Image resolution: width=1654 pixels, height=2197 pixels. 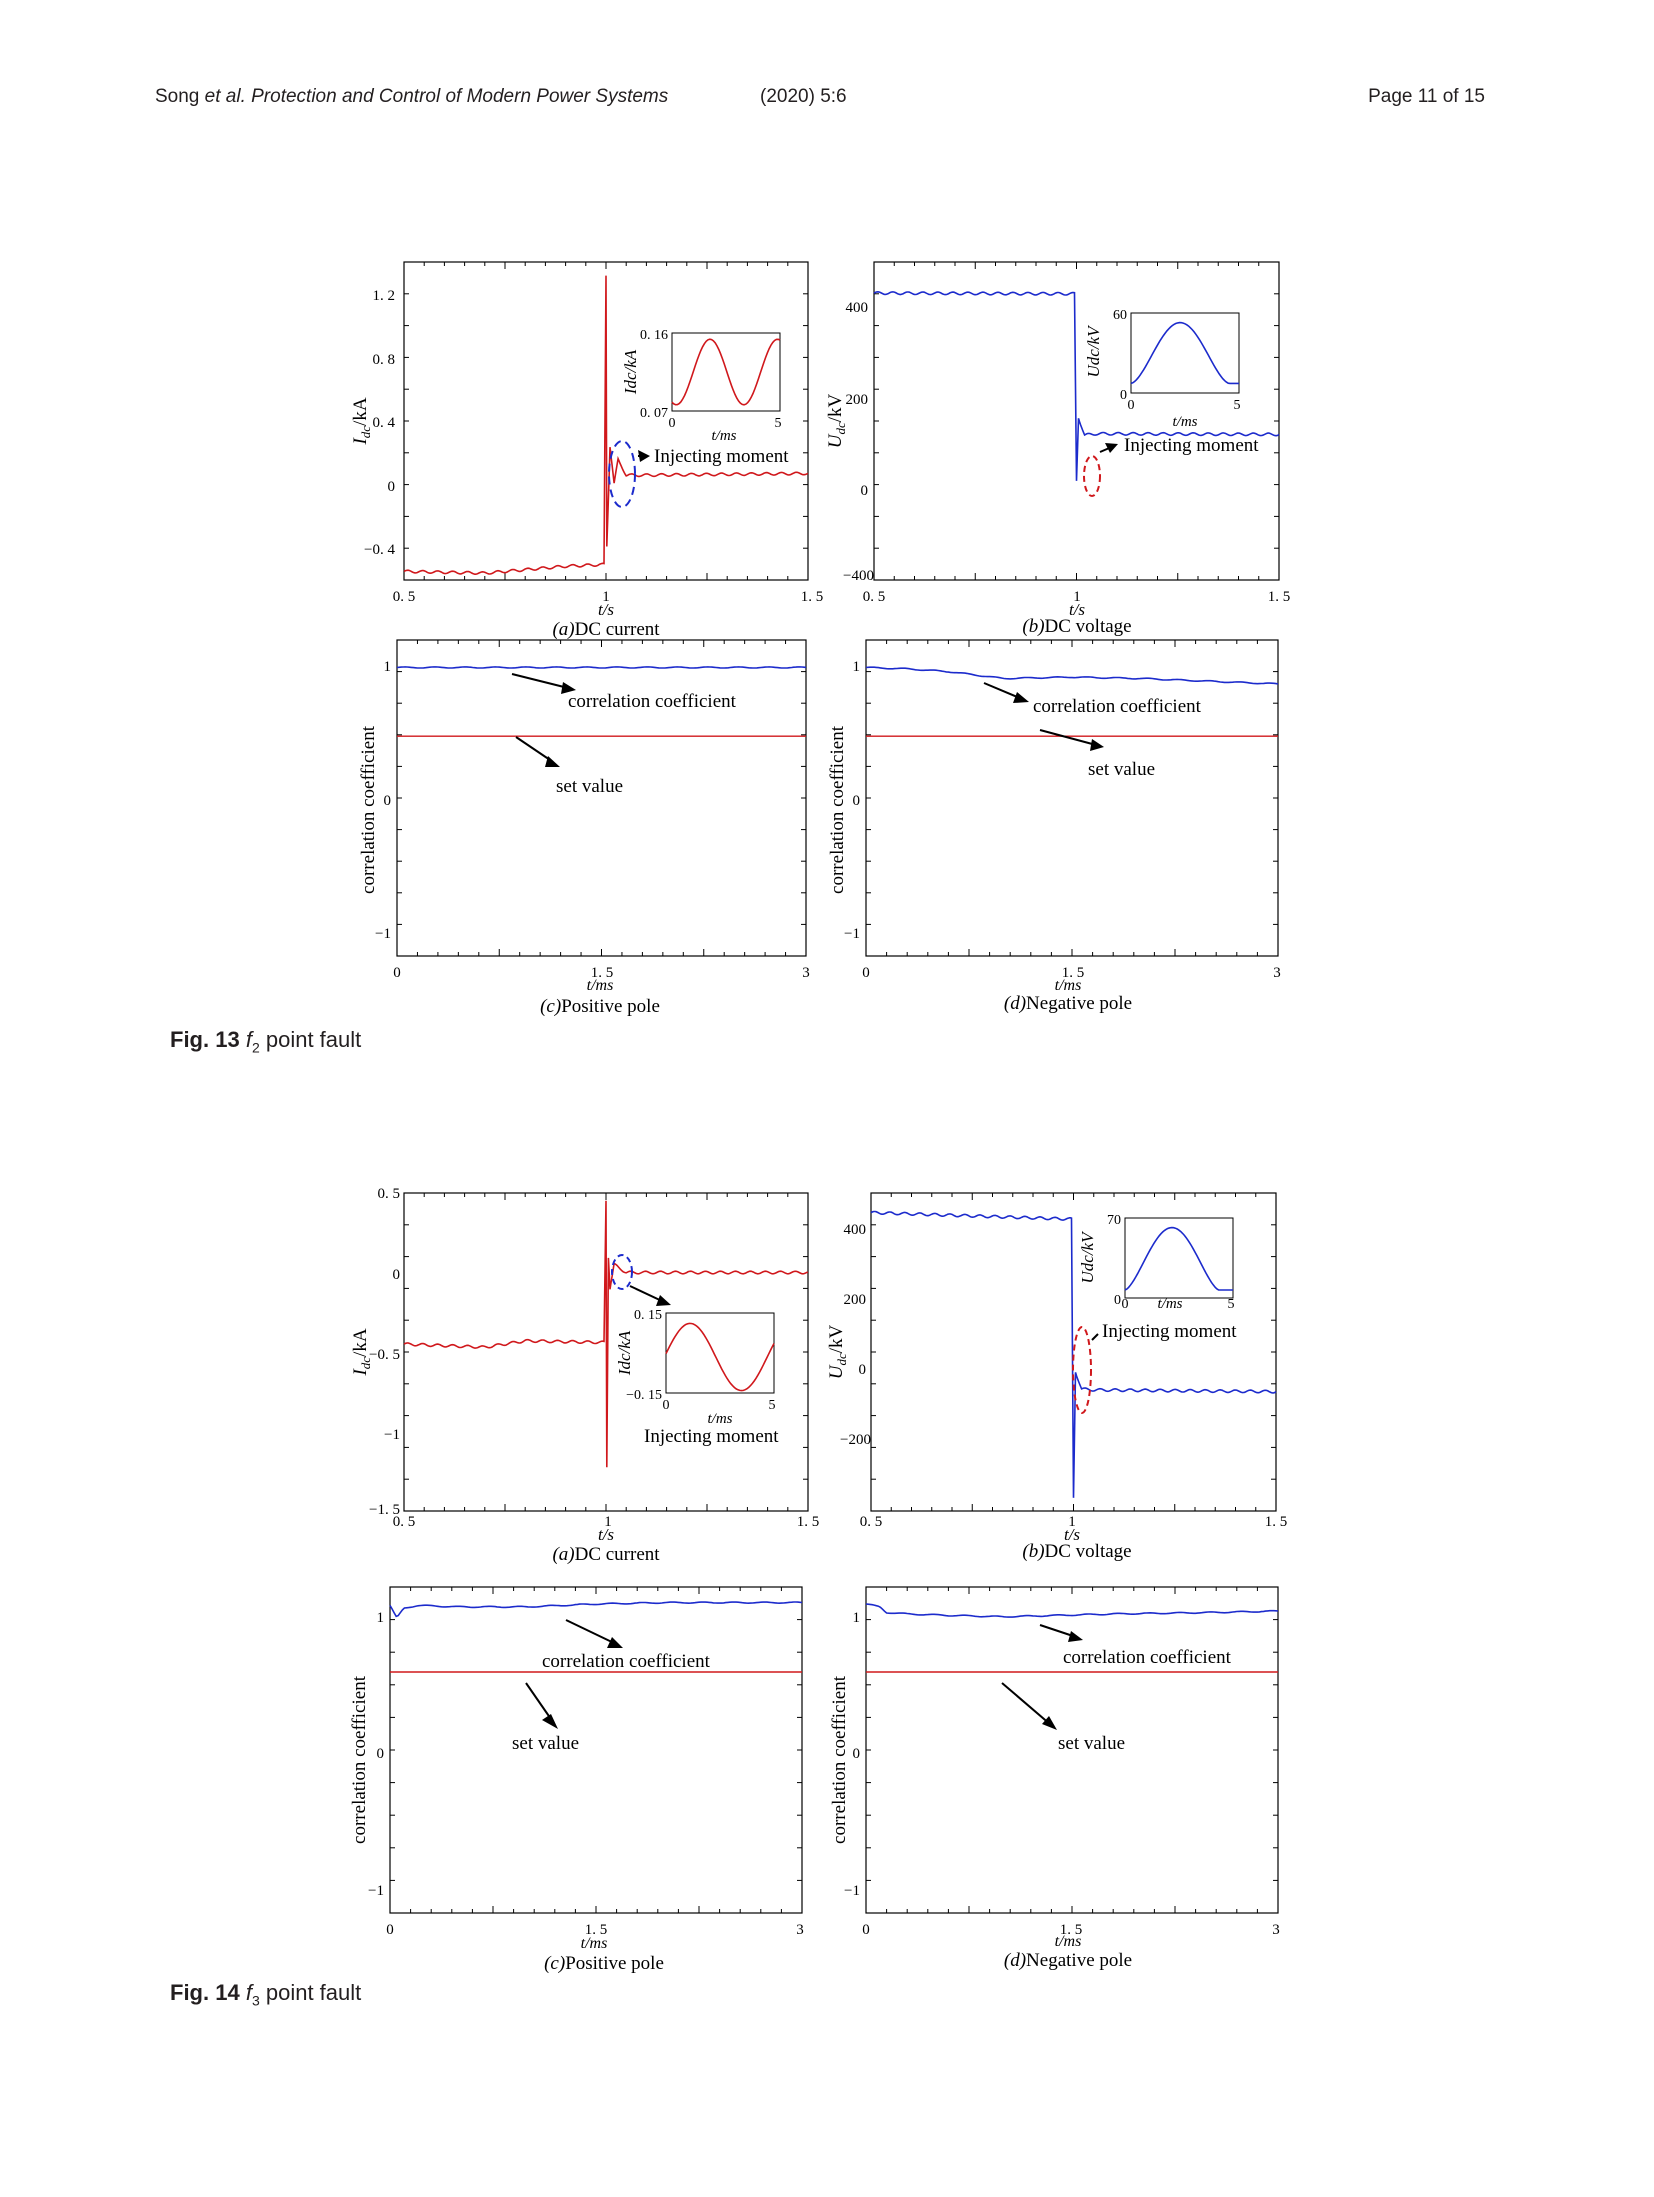 What do you see at coordinates (1279, 597) in the screenshot?
I see `fig13-b-xtick-3: 1. 5` at bounding box center [1279, 597].